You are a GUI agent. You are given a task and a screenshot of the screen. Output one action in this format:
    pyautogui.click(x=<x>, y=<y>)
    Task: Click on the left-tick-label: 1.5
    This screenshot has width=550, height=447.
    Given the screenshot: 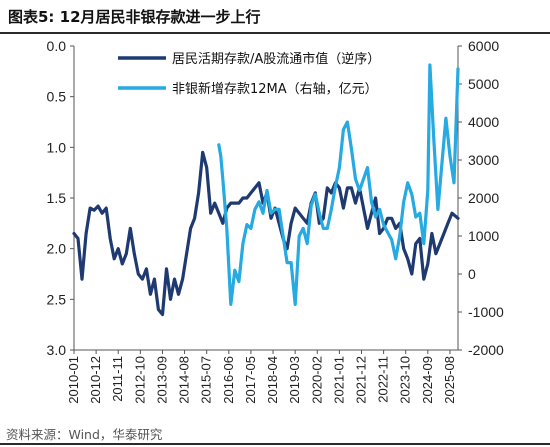 What is the action you would take?
    pyautogui.click(x=57, y=198)
    